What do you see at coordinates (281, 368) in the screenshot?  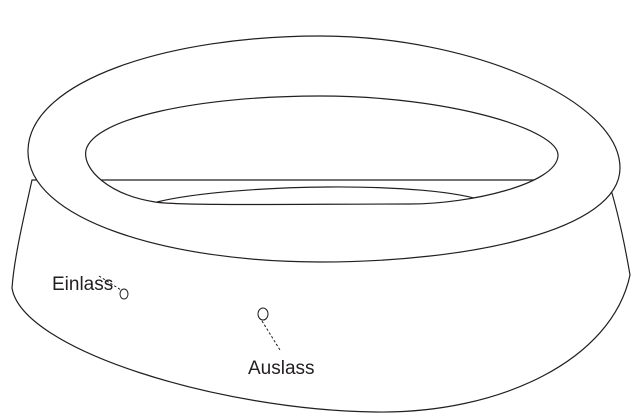 I see `outlet-label: Auslass` at bounding box center [281, 368].